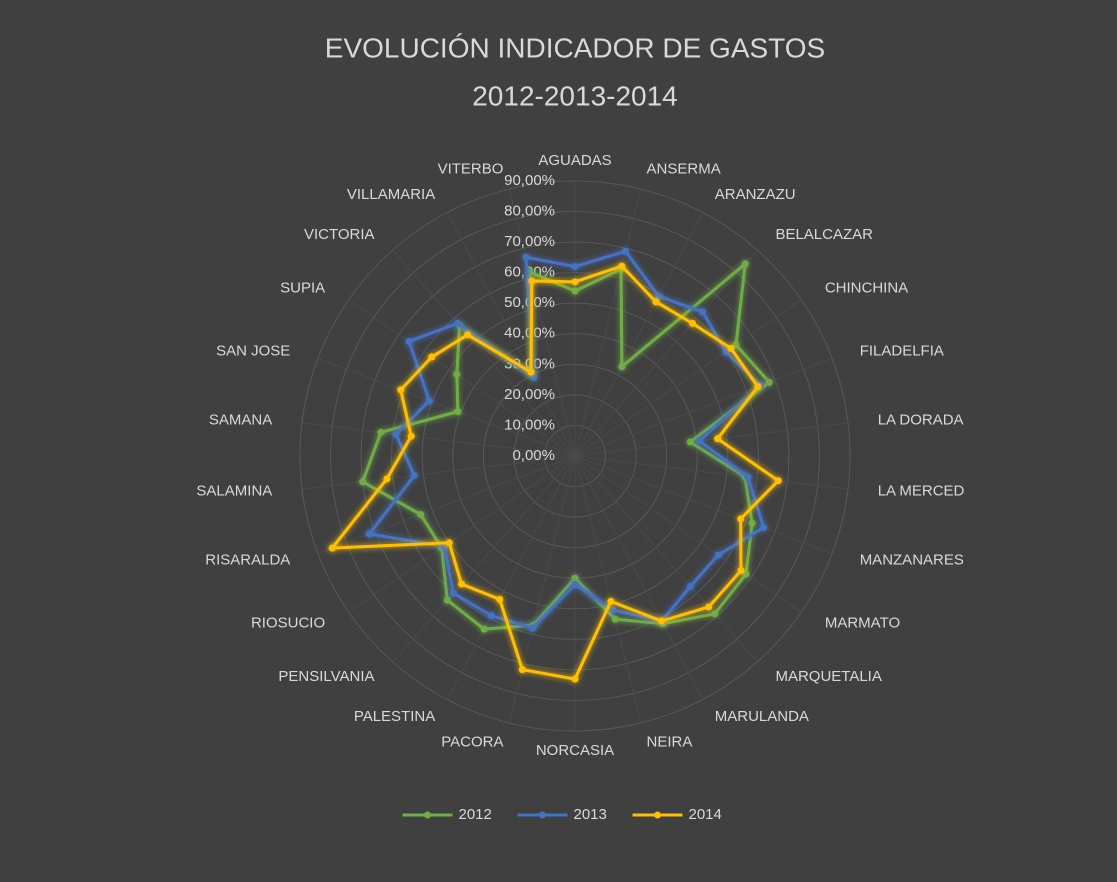 This screenshot has height=882, width=1117. What do you see at coordinates (302, 287) in the screenshot?
I see `category-label: SUPIA` at bounding box center [302, 287].